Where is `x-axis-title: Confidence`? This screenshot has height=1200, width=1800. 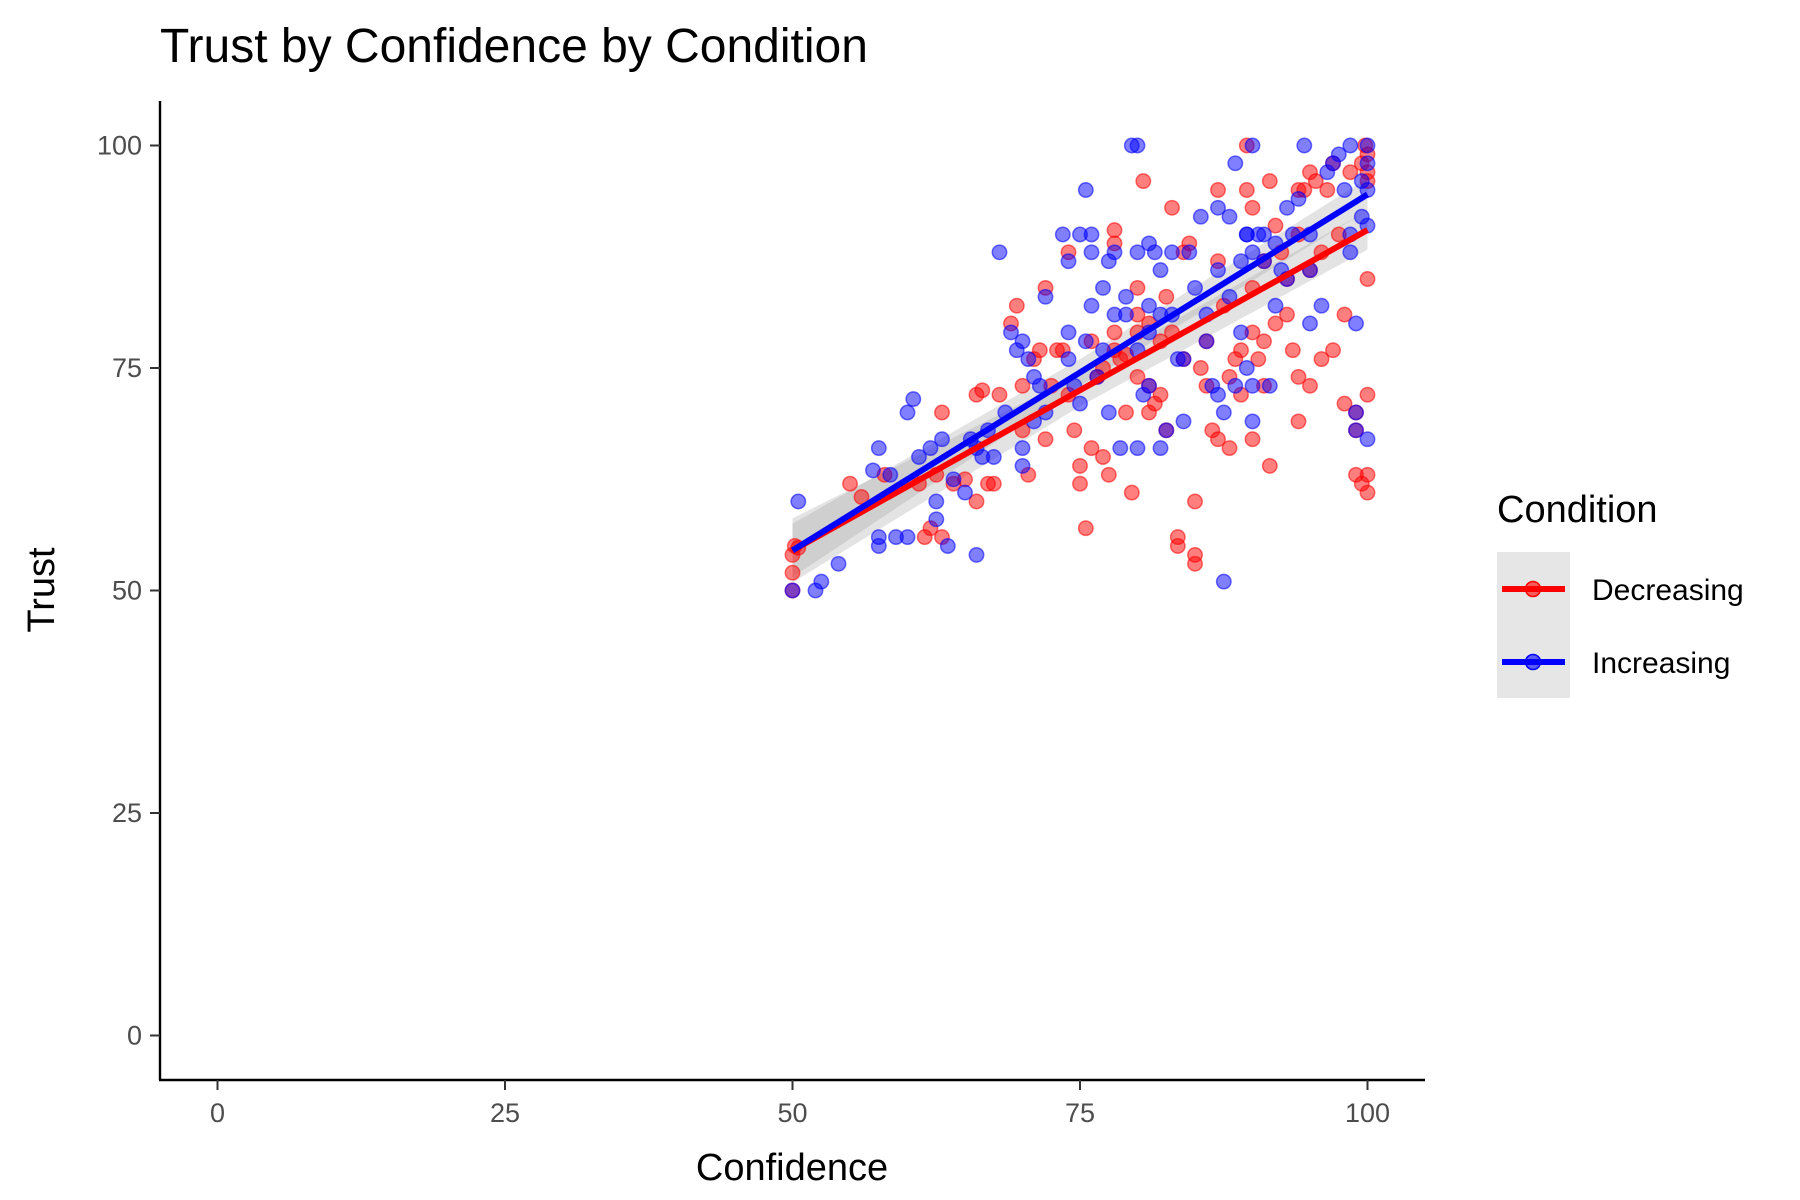
x-axis-title: Confidence is located at coordinates (792, 1168).